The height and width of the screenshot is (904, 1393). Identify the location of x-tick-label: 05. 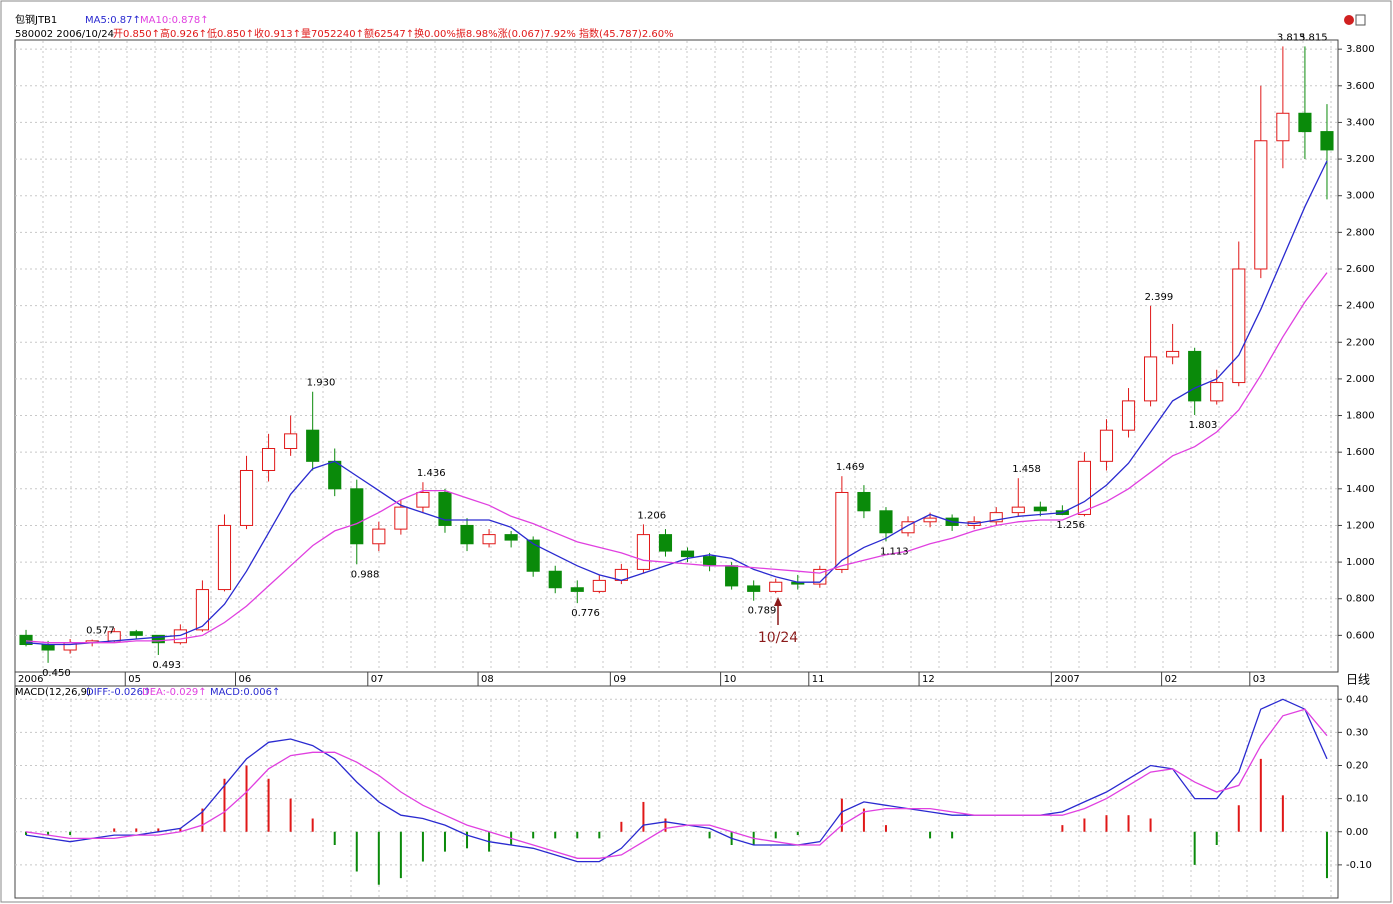
(134, 679).